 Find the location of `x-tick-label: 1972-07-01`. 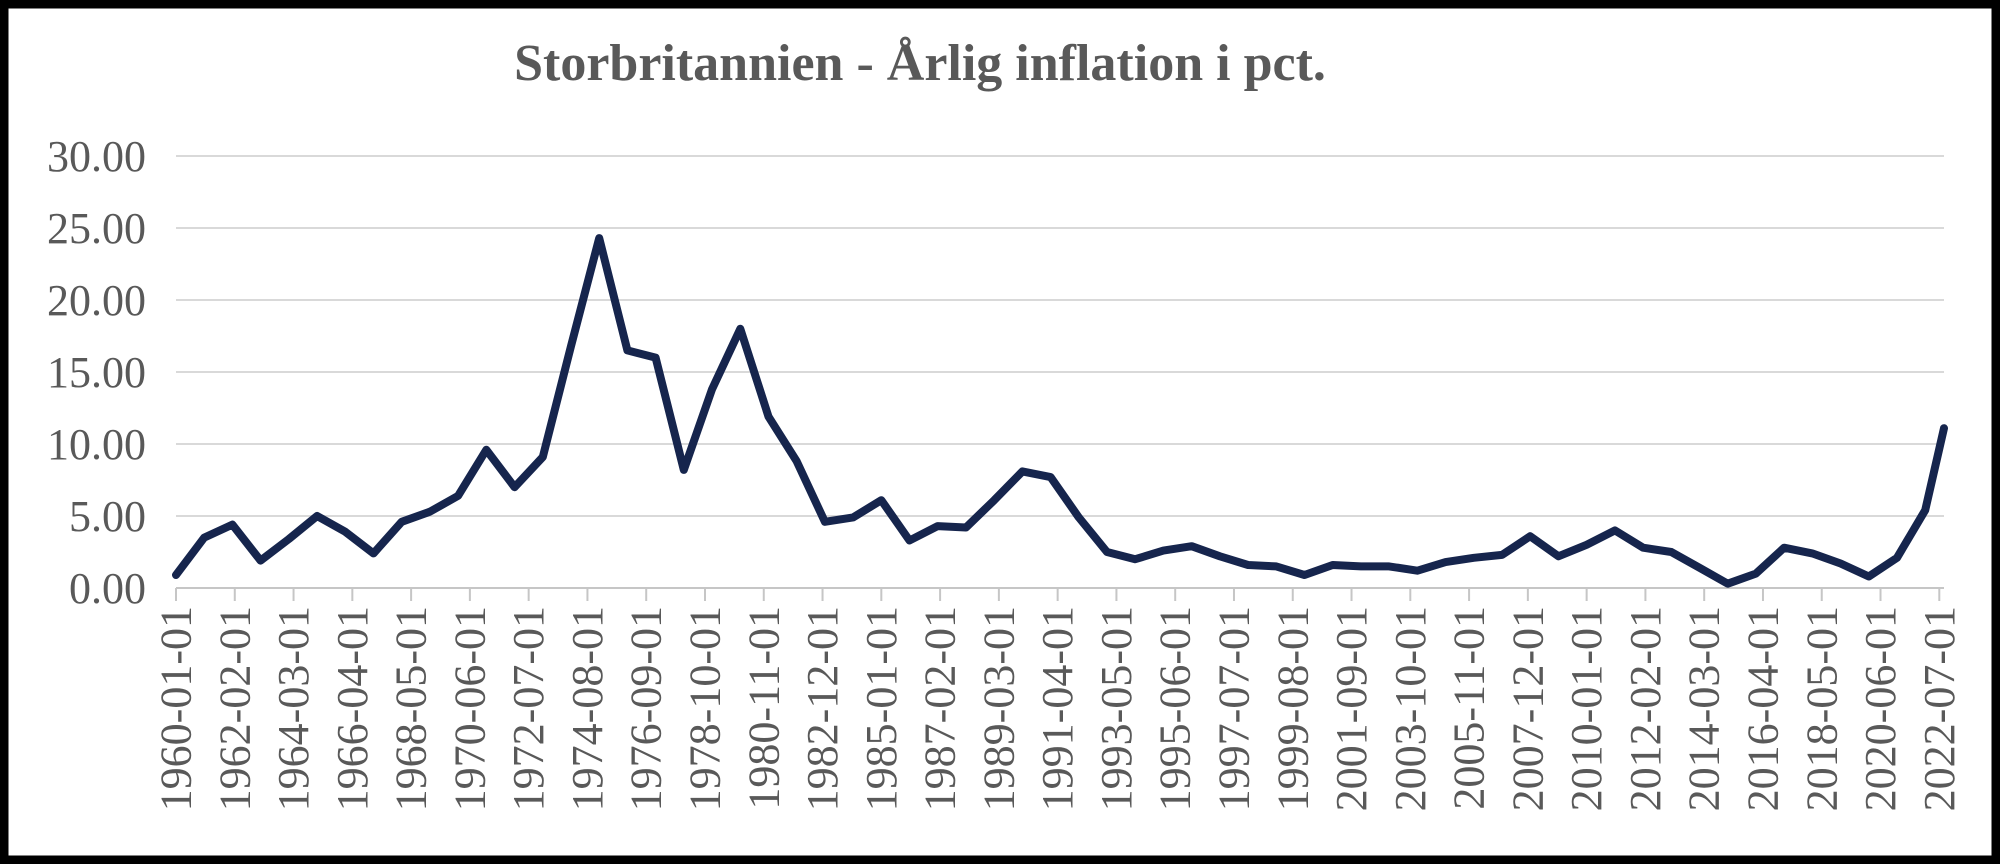

x-tick-label: 1972-07-01 is located at coordinates (528, 708).